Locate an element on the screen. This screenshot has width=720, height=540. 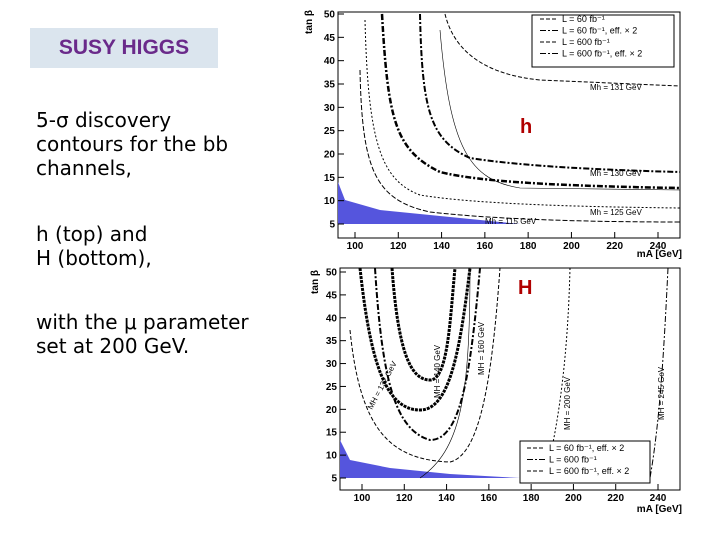
slide-title: SUSY HIGGS is located at coordinates (124, 47).